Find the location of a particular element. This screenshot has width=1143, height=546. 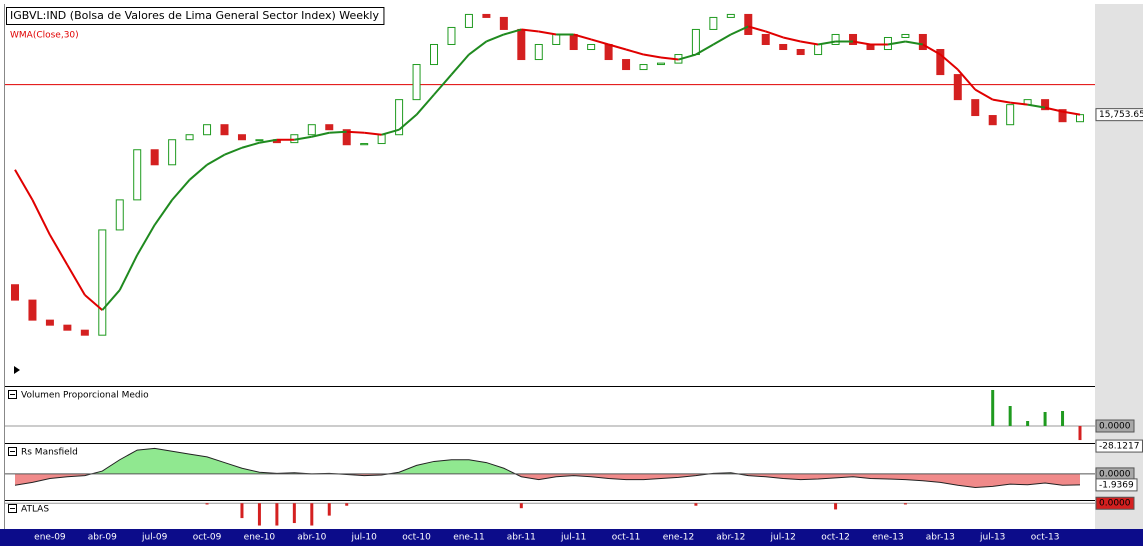

legend-entry: WMA(Close,30) is located at coordinates (44, 36).